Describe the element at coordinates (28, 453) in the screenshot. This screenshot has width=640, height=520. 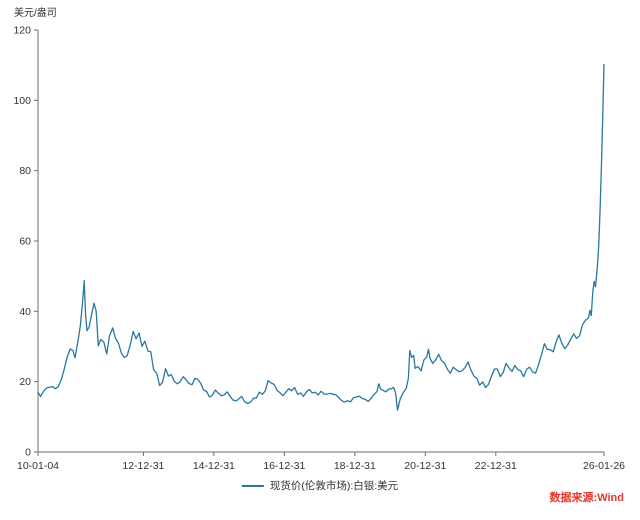
I see `y-tick-label: 0` at that location.